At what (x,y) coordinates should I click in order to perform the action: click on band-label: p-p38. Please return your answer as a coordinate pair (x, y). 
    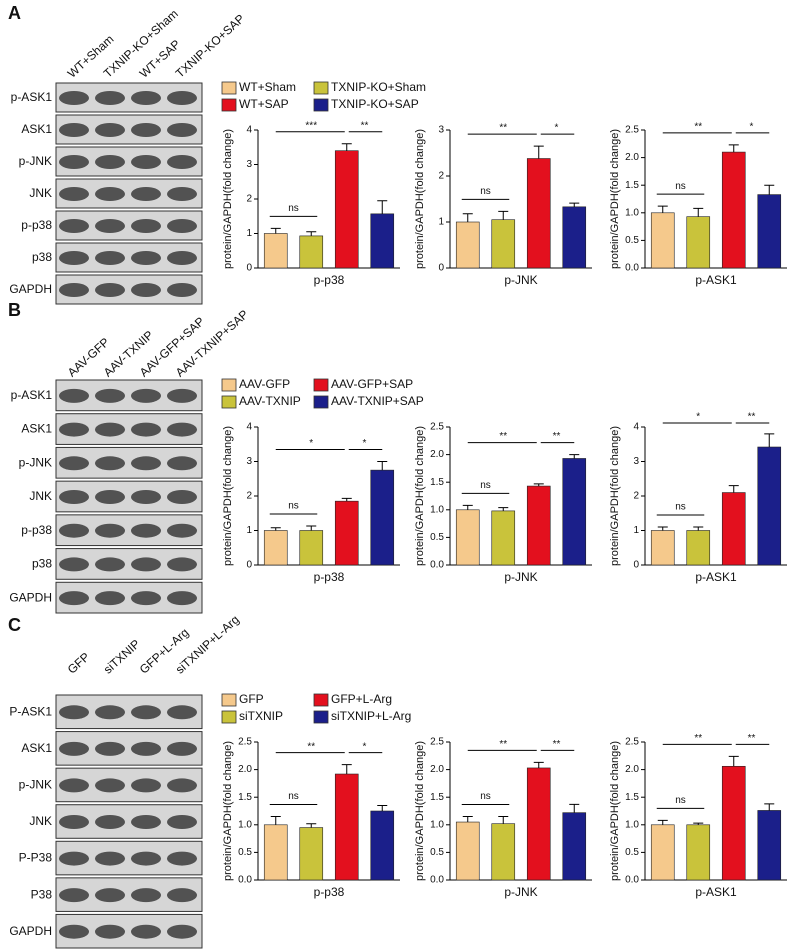
    Looking at the image, I should click on (36, 530).